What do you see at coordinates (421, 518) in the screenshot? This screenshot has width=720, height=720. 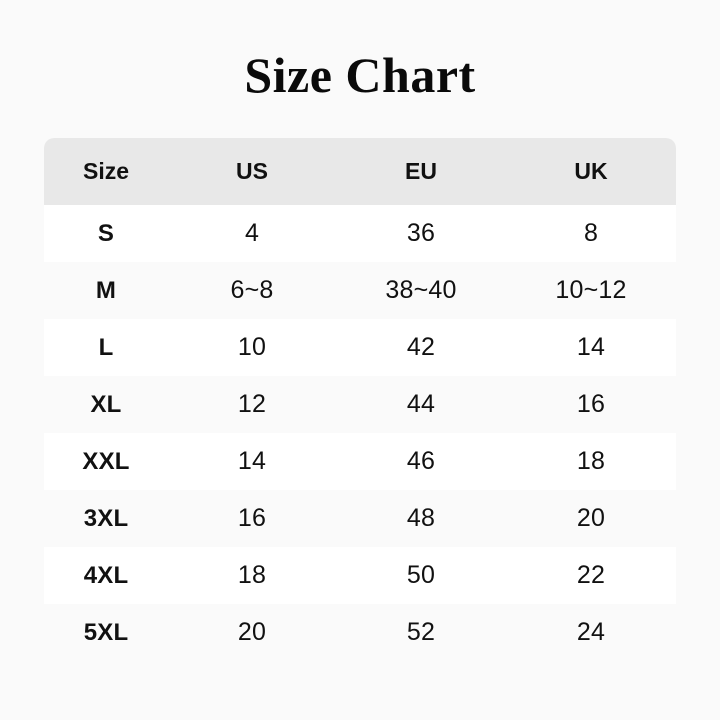 I see `cell-eu: 48` at bounding box center [421, 518].